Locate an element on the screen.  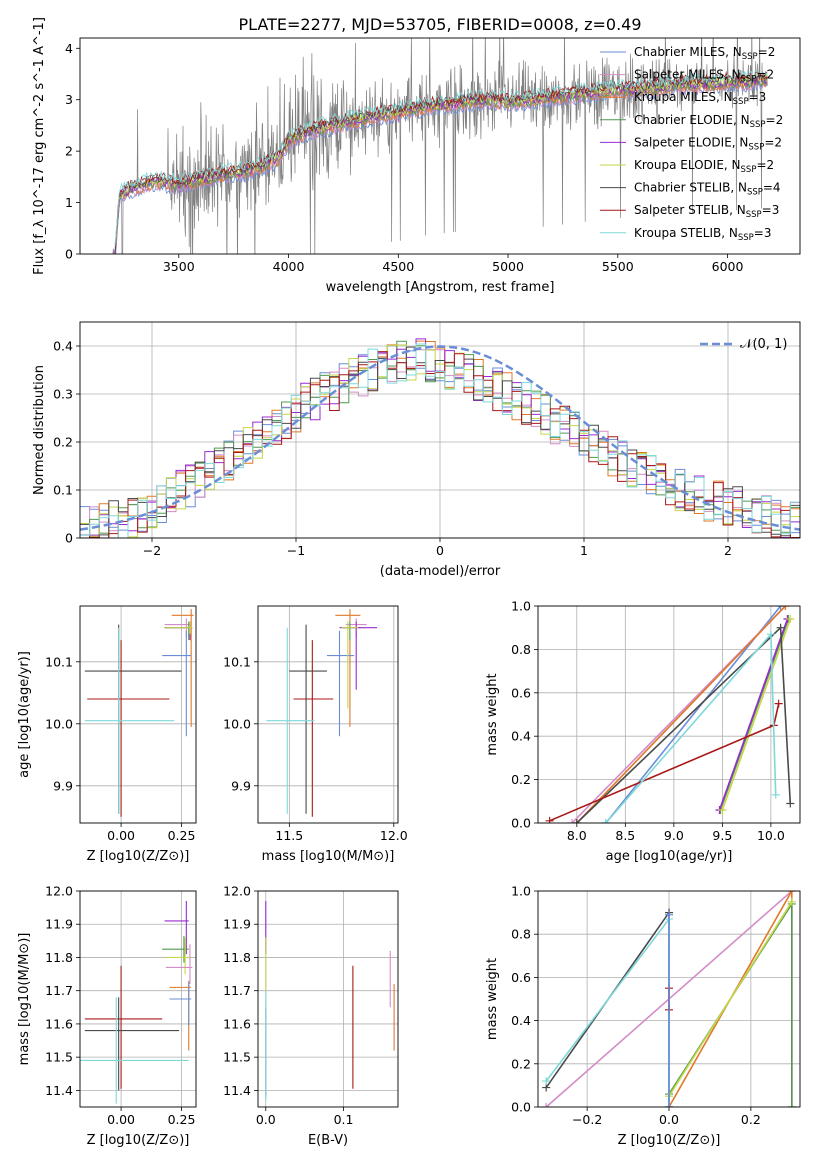
y-tick-label: 9.9 is located at coordinates (63, 785).